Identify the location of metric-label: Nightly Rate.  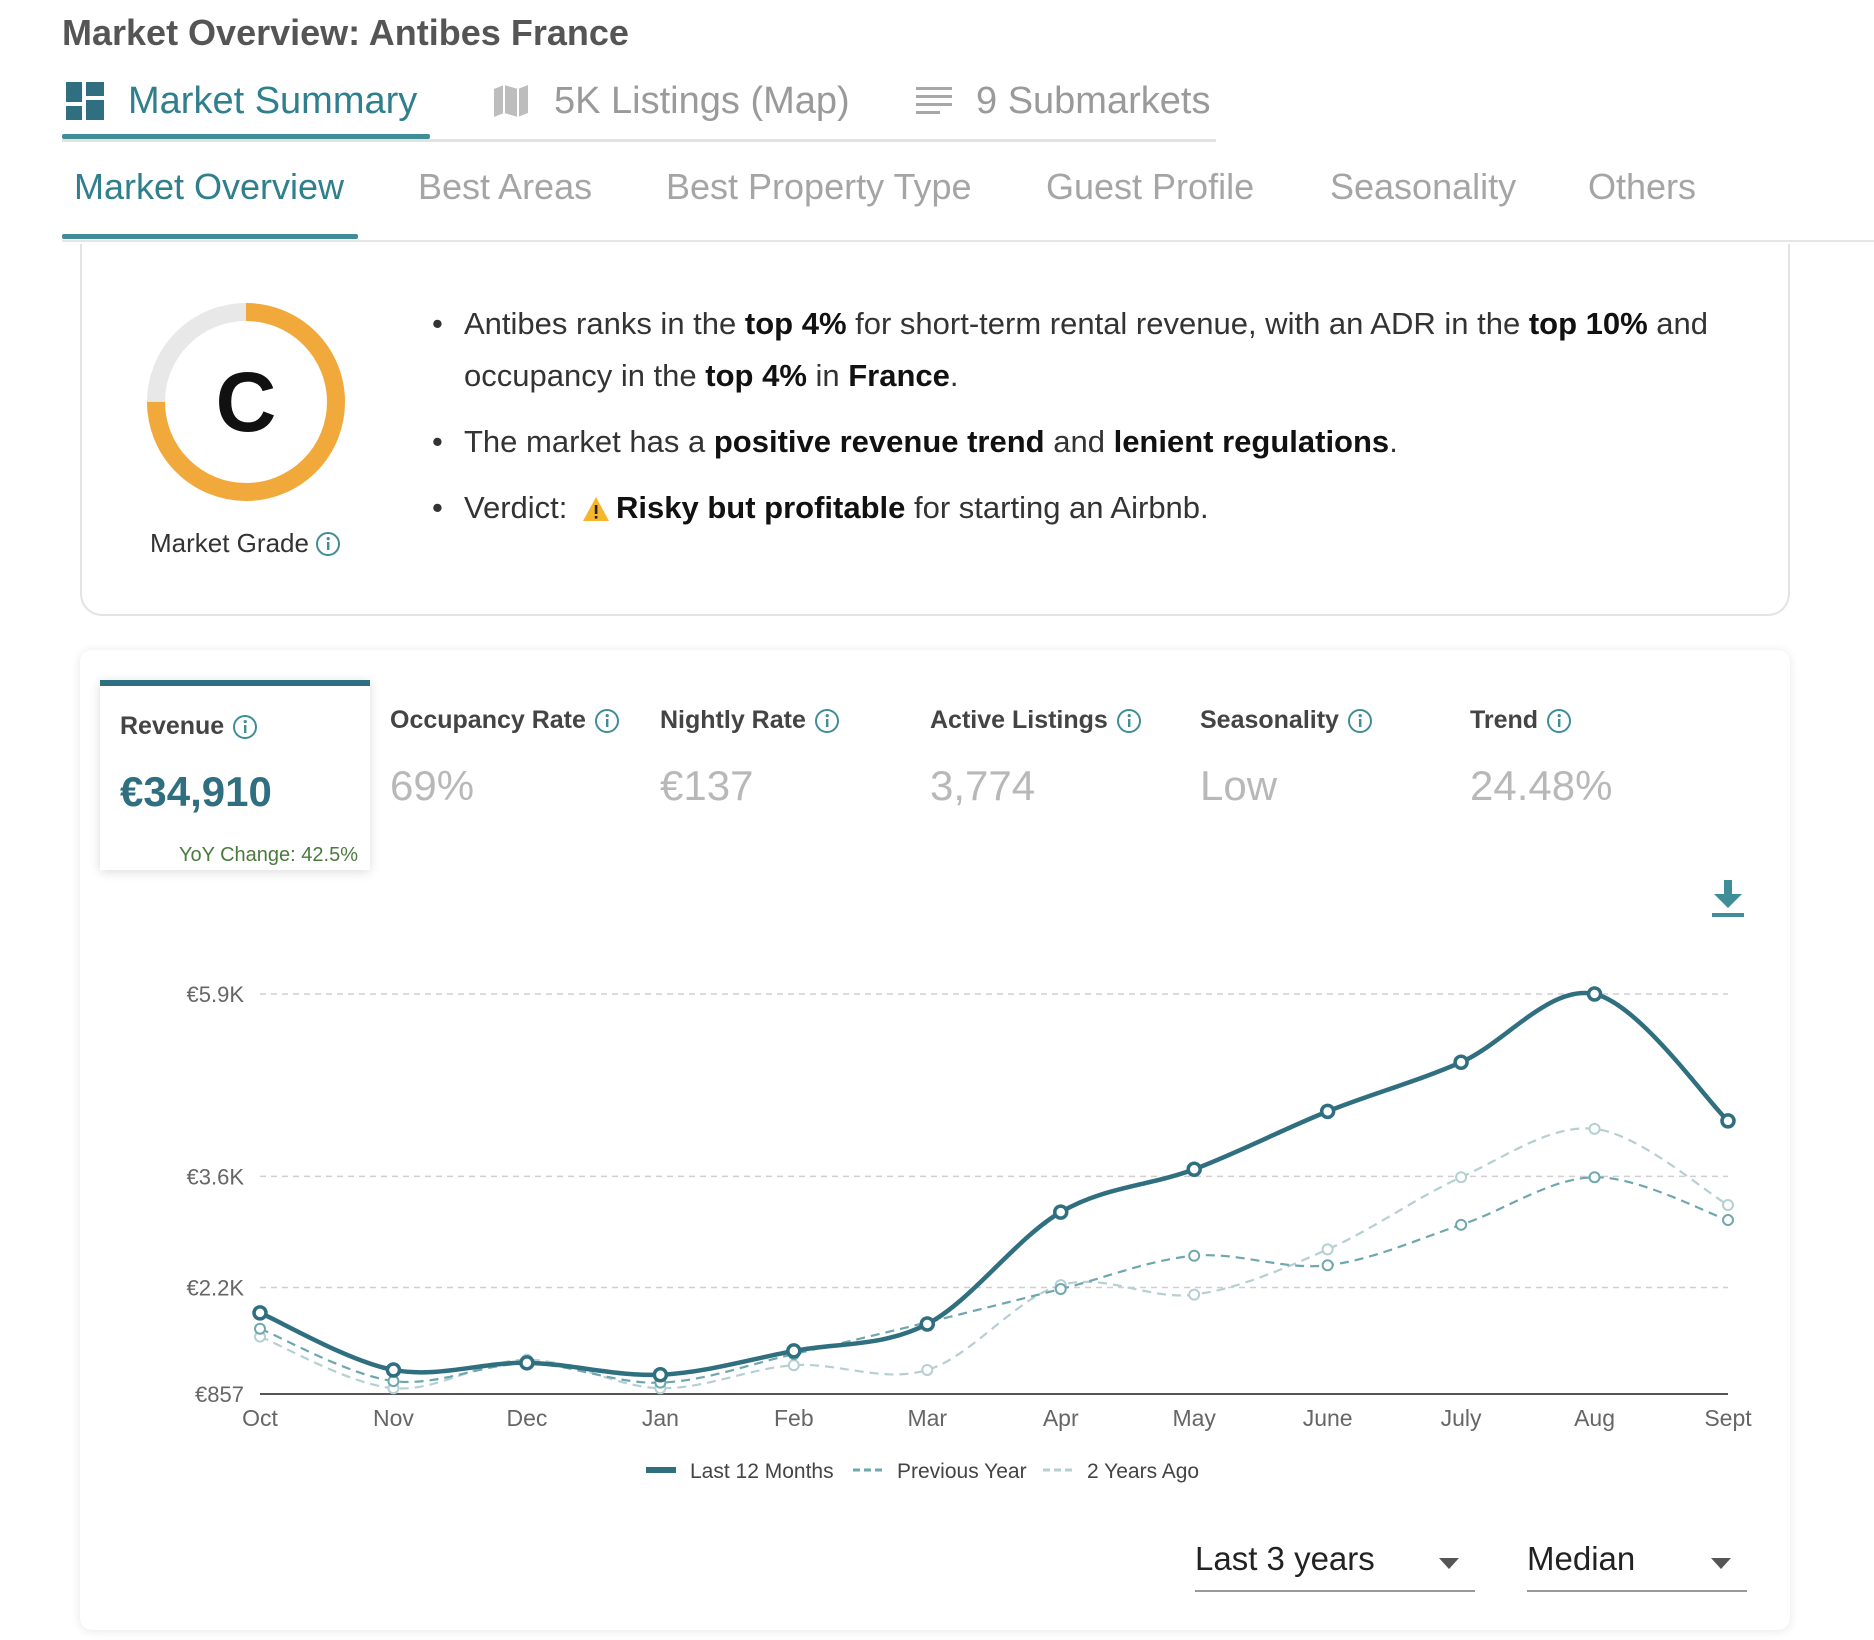
(750, 720).